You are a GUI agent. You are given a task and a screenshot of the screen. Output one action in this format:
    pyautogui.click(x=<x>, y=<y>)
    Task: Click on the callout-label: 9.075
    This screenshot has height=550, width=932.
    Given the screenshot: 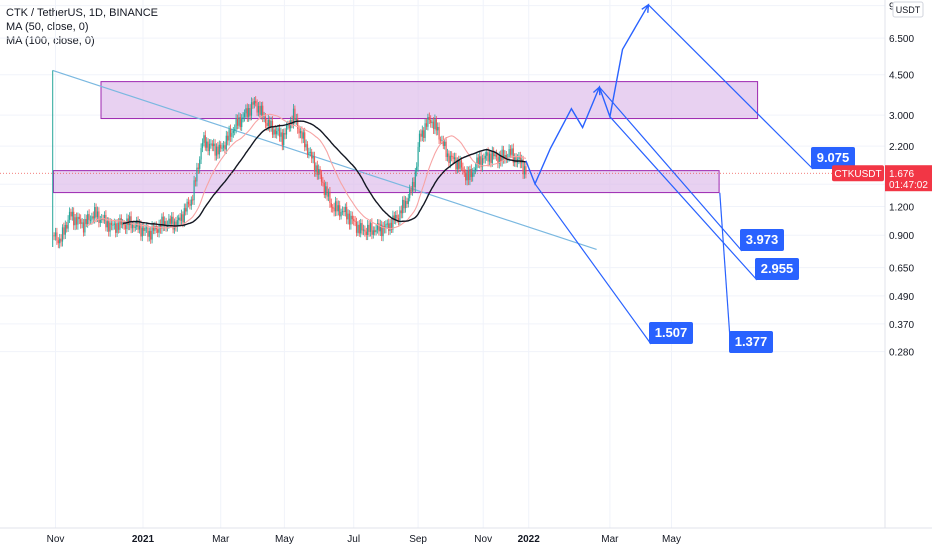 What is the action you would take?
    pyautogui.click(x=833, y=157)
    